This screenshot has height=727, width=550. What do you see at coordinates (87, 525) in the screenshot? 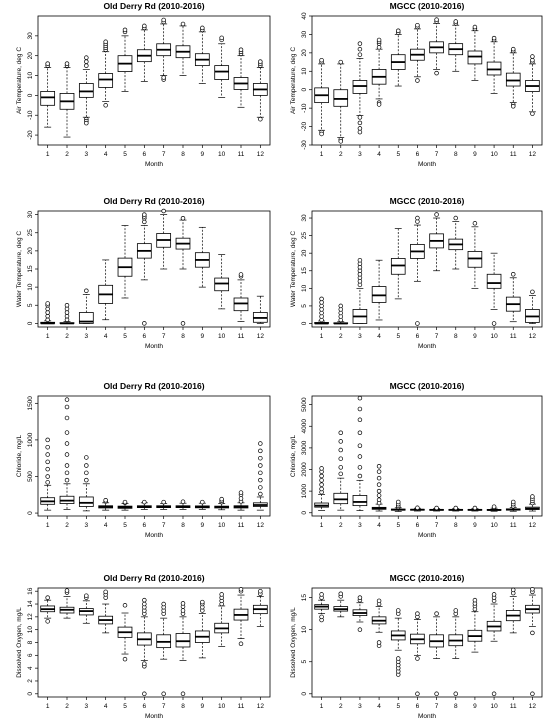
I see `x-tick-label: 3` at bounding box center [87, 525].